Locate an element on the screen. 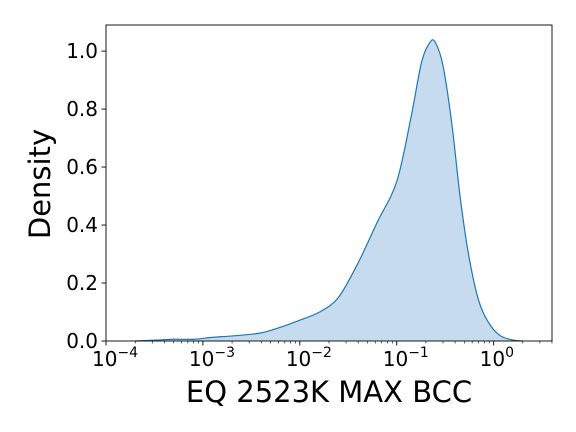 The height and width of the screenshot is (432, 576). x-tick-label: 10⁻³ is located at coordinates (212, 358).